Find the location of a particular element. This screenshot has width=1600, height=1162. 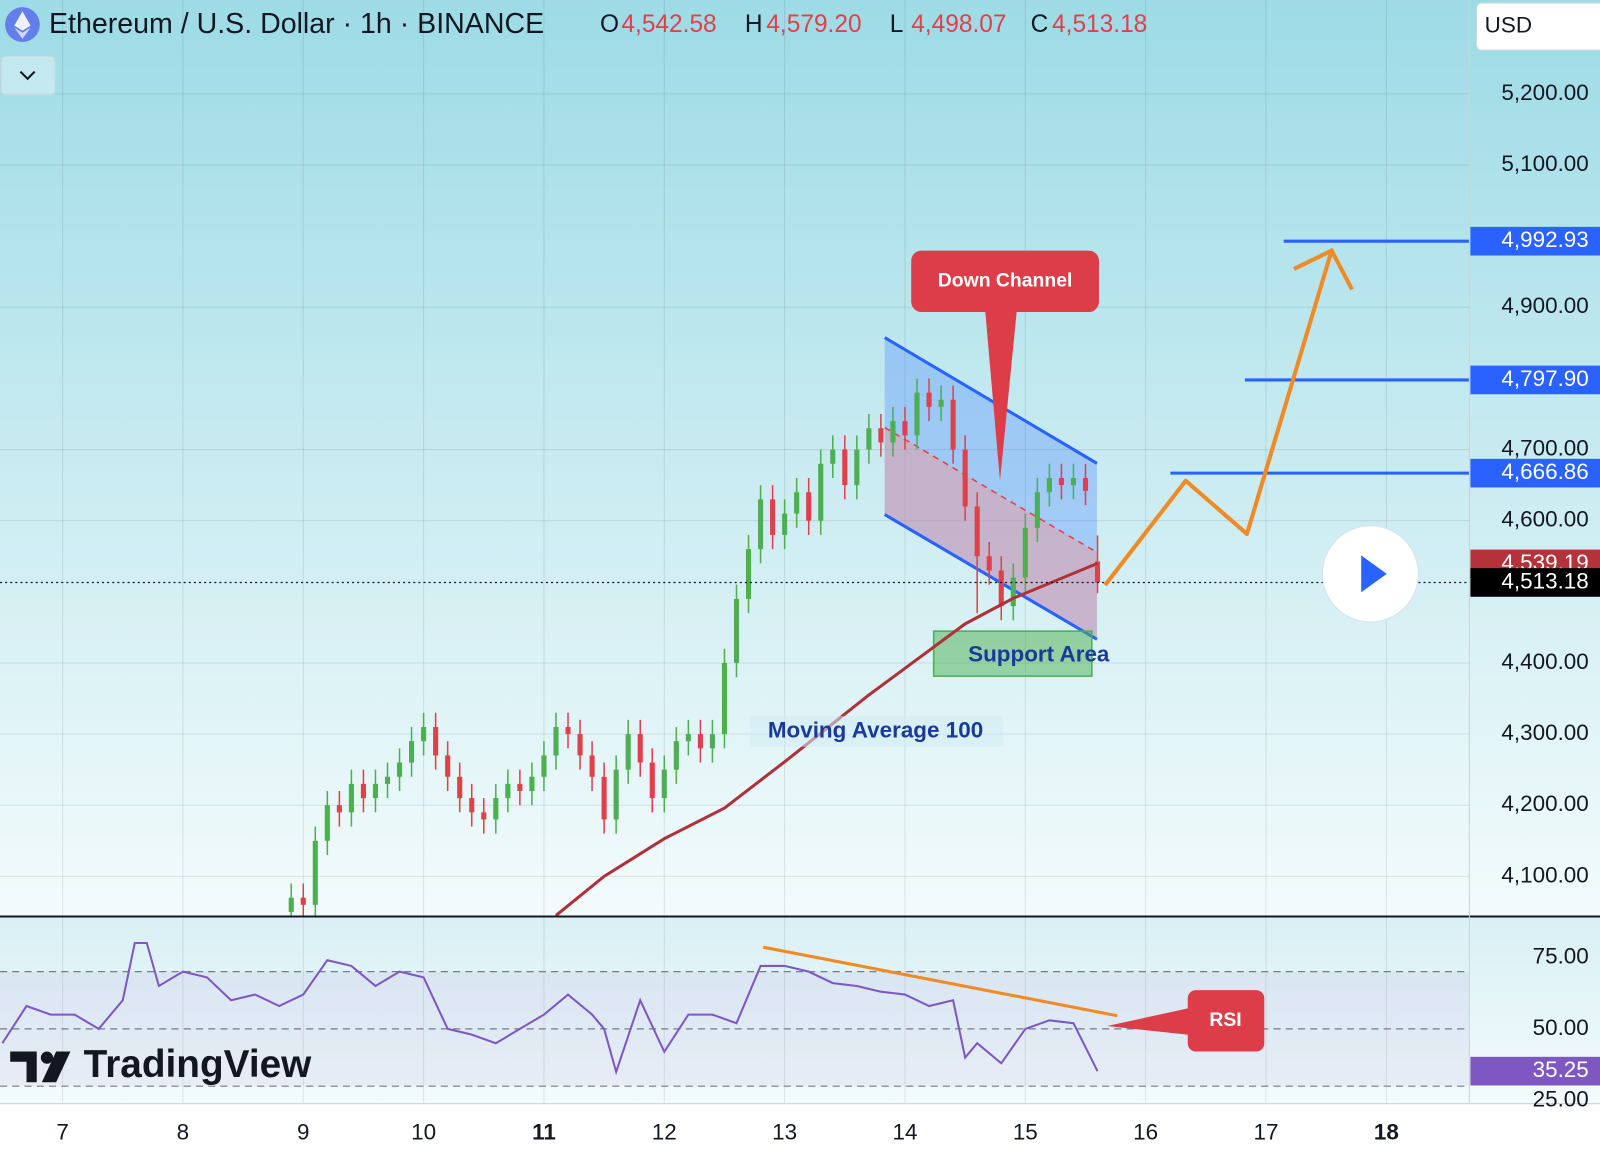

x-tick-label: 16 is located at coordinates (1145, 1131).